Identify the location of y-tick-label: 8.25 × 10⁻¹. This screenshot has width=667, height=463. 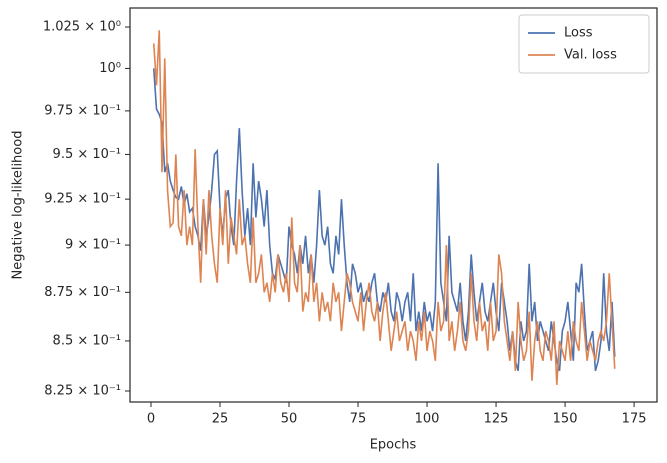
(82, 390).